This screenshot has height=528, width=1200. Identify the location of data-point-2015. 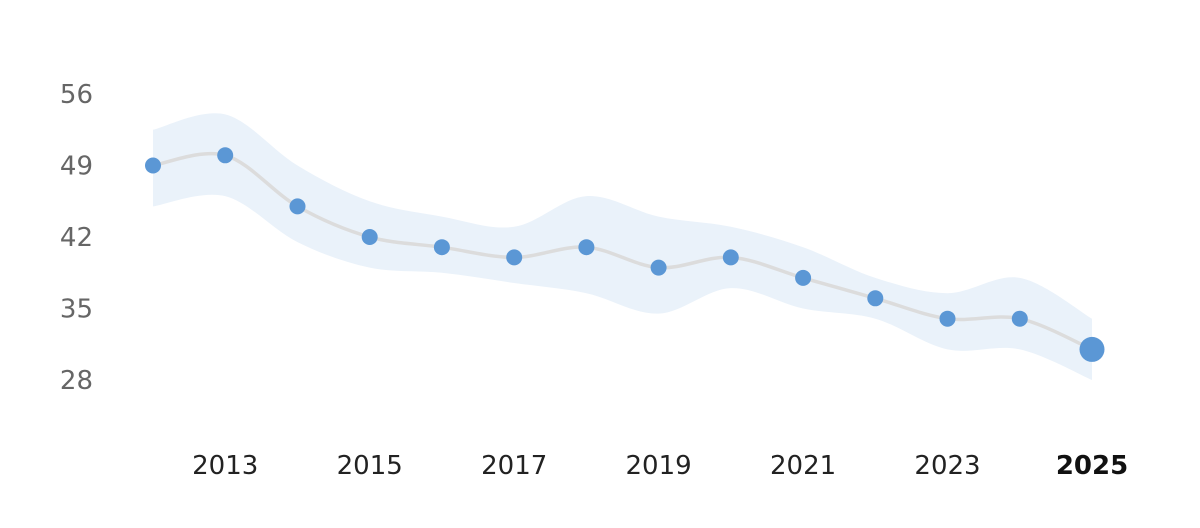
(369, 237).